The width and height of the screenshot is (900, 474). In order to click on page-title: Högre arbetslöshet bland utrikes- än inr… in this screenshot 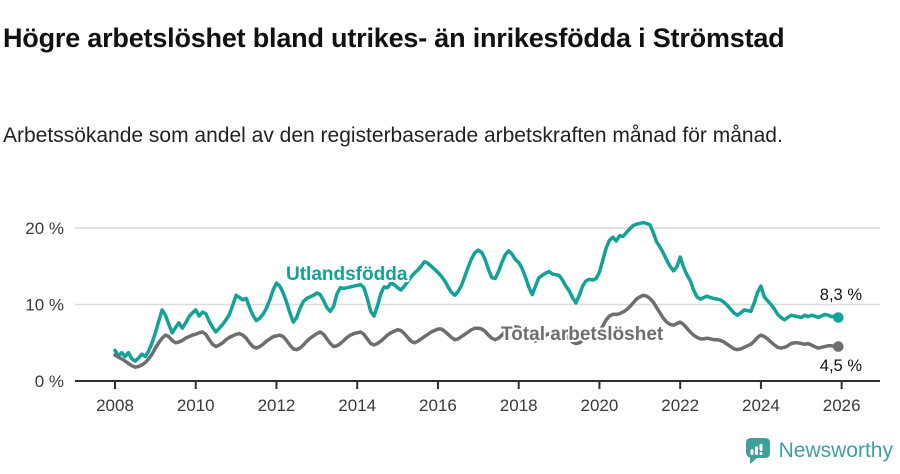, I will do `click(394, 38)`.